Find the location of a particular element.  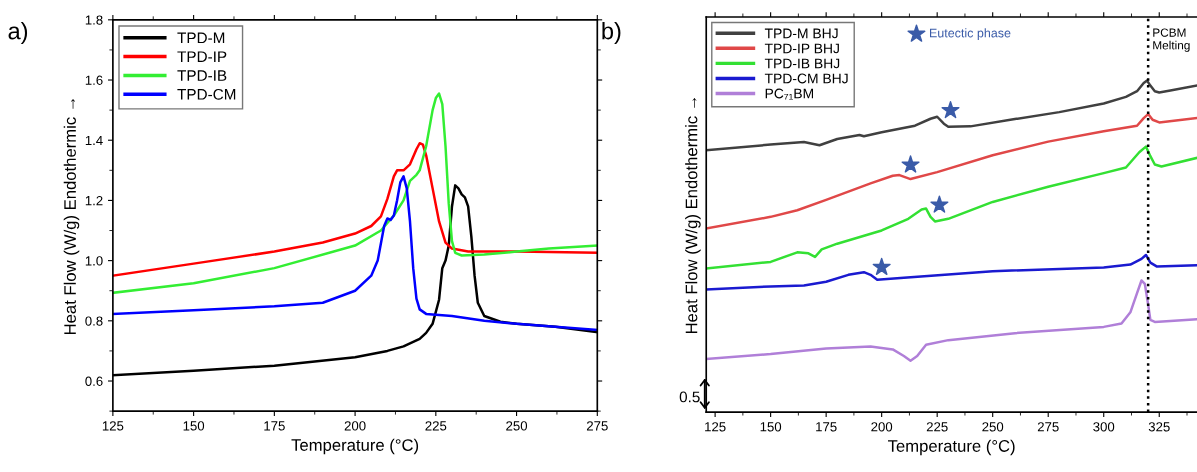

legend-label: TPD-IB BHJ is located at coordinates (802, 63).